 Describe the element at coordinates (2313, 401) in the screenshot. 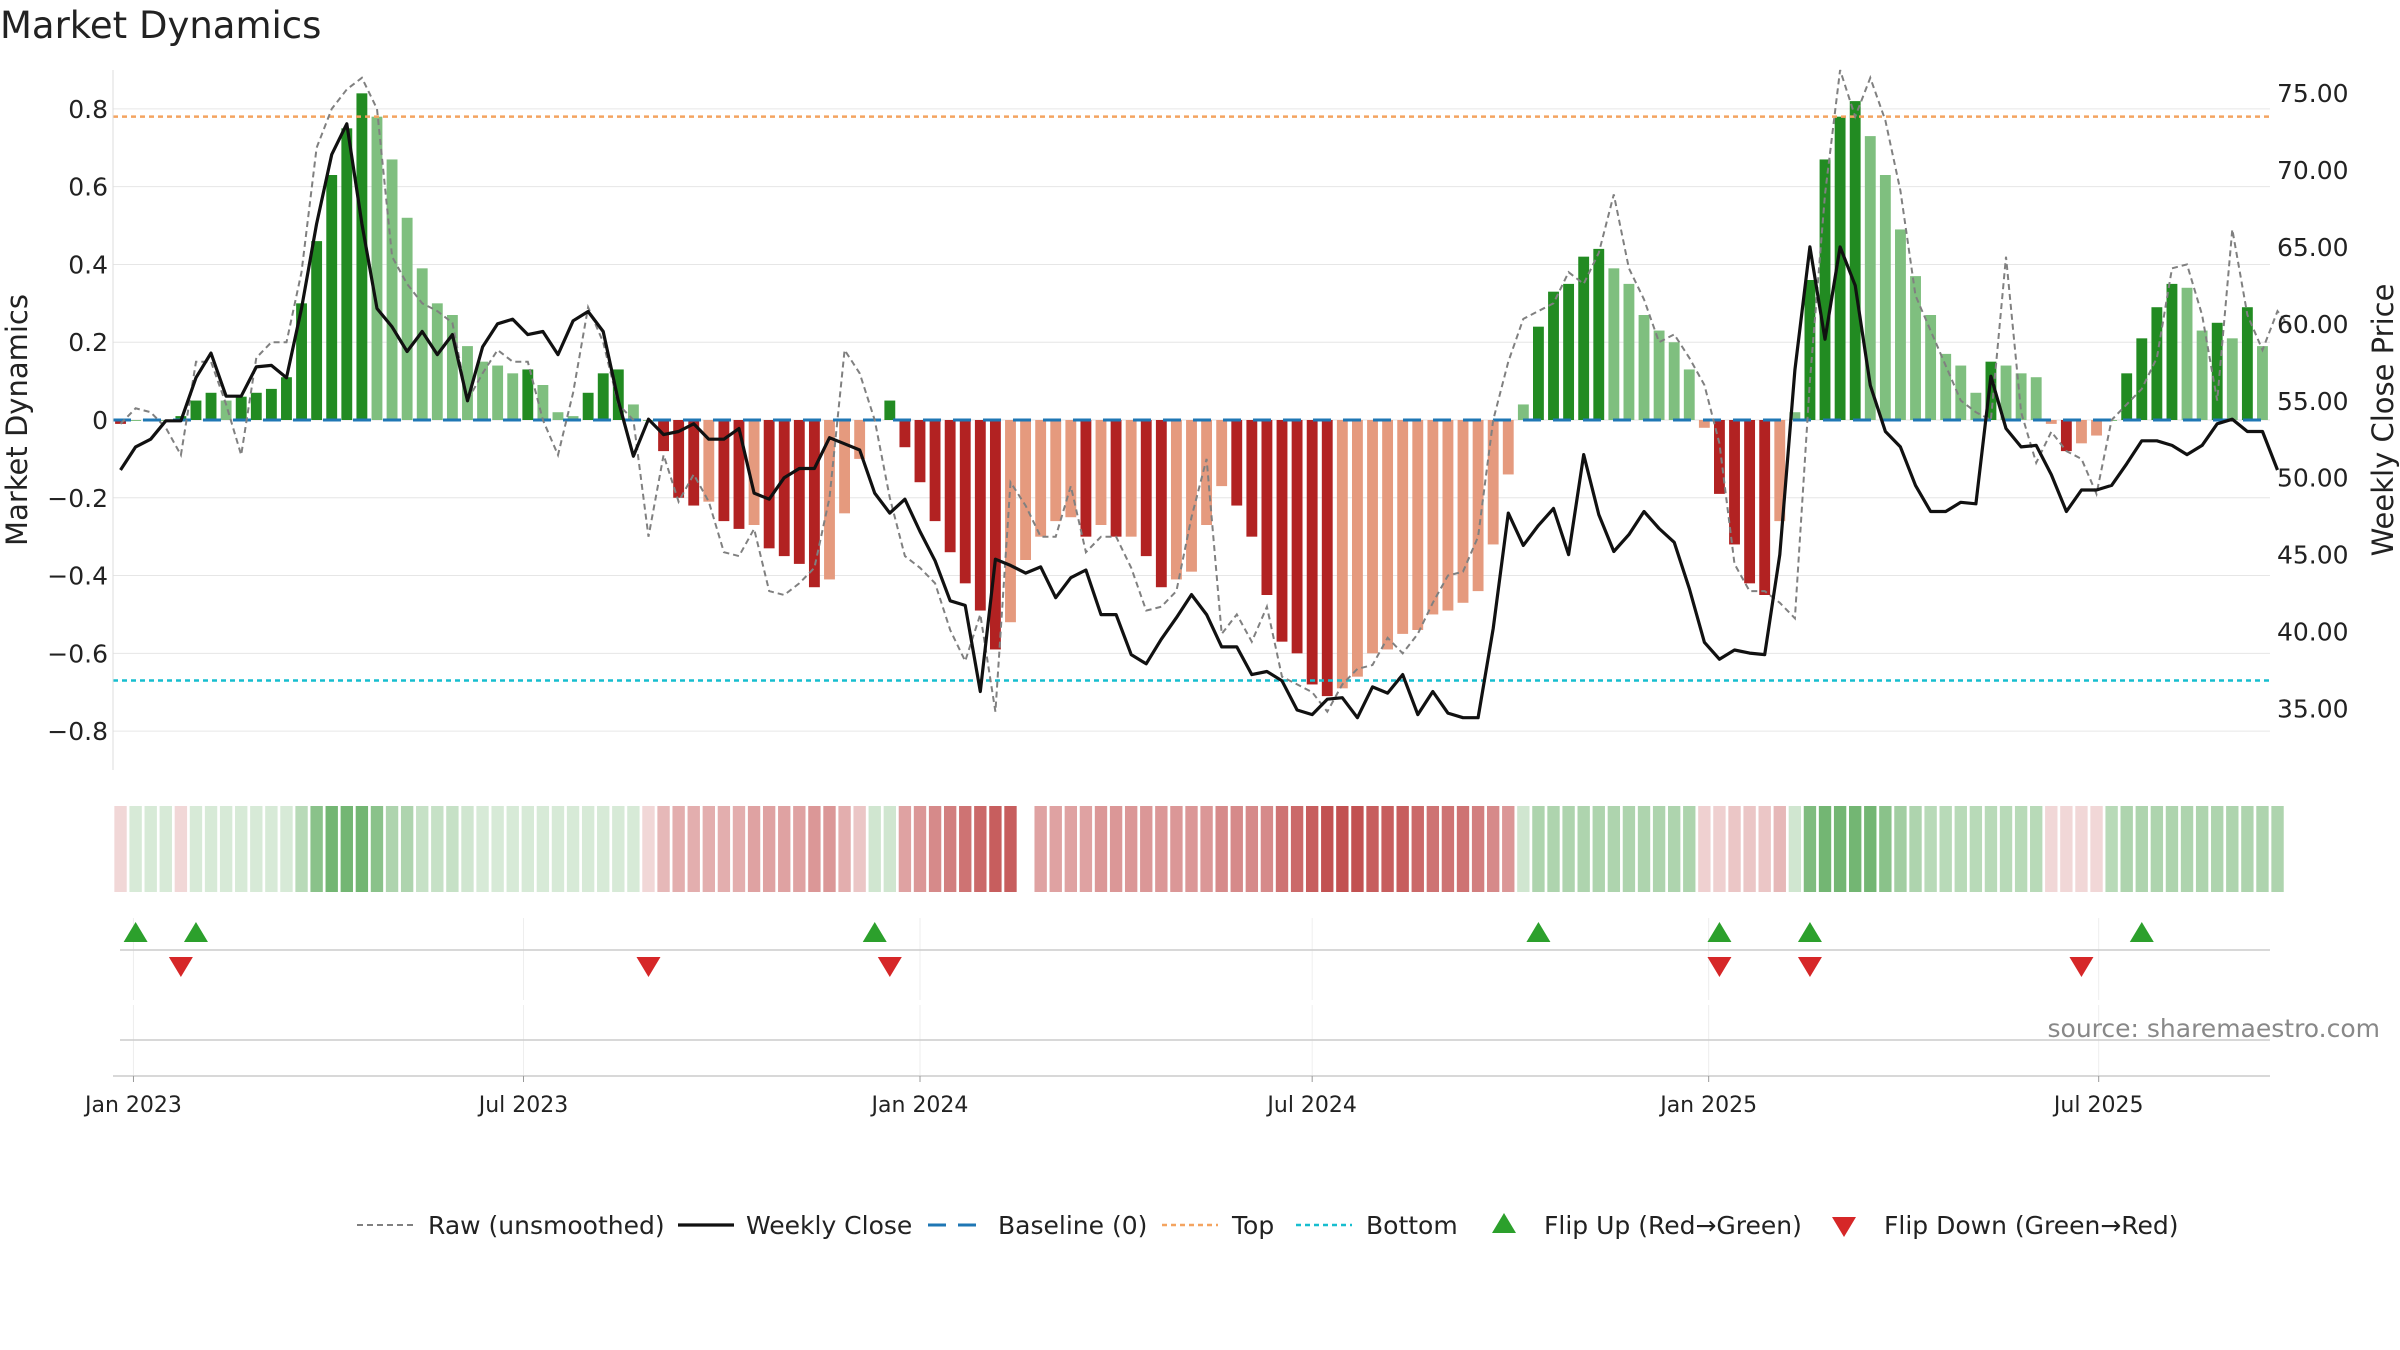

I see `right-tick-label: 55.00` at that location.